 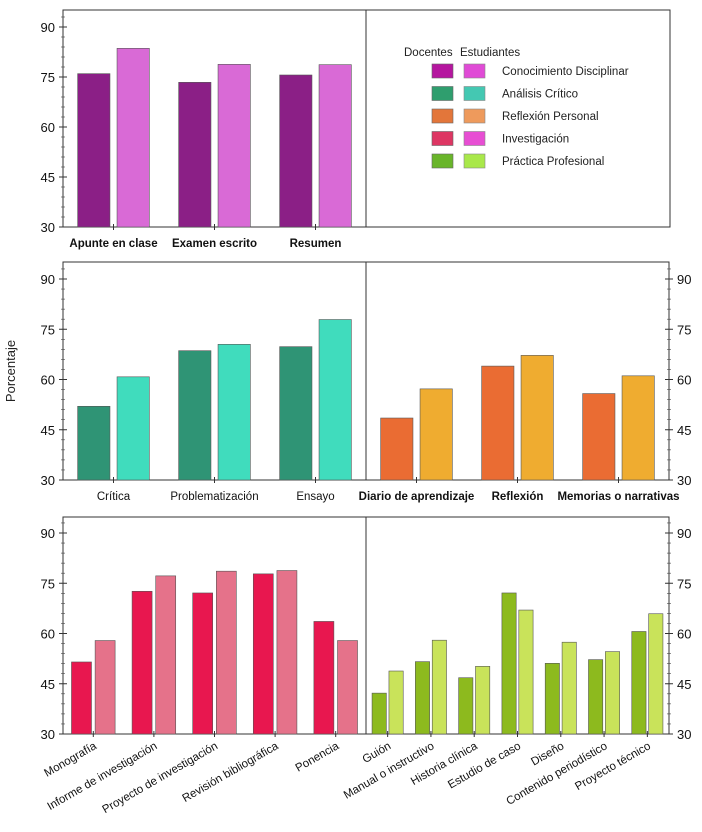 I want to click on legend-item: Reflexión Personal, so click(x=515, y=116).